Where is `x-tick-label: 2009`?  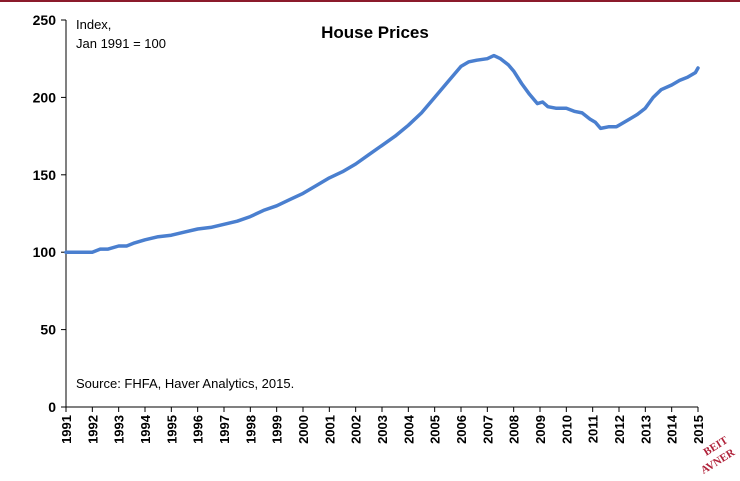
x-tick-label: 2009 is located at coordinates (540, 429).